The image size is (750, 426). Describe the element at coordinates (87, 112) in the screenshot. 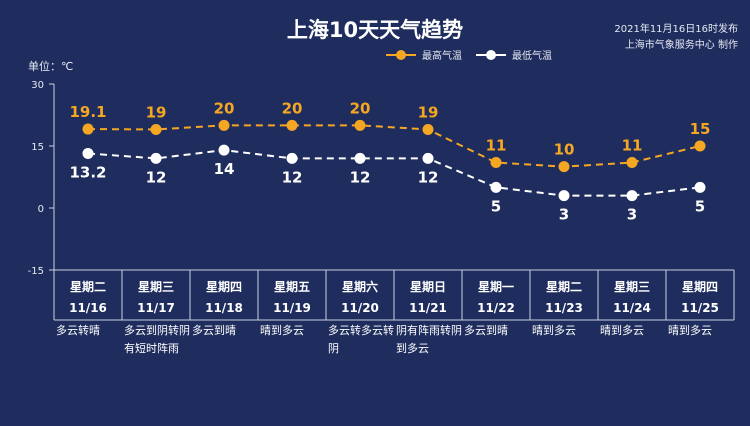

I see `value-label-high: 19.1` at that location.